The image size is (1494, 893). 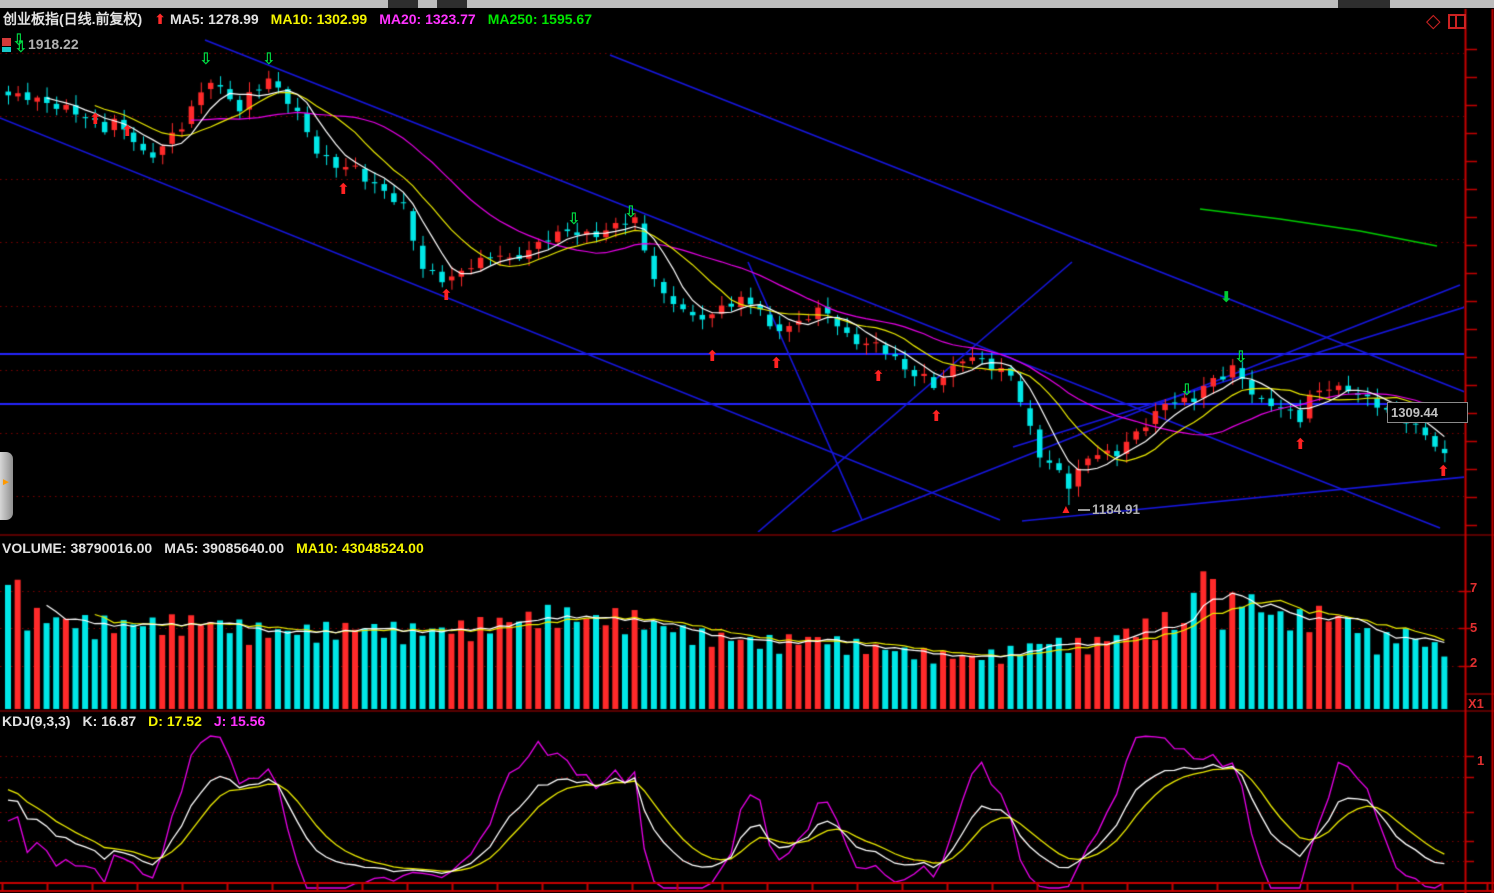 What do you see at coordinates (77, 548) in the screenshot?
I see `volume-value-label: VOLUME: 38790016.00` at bounding box center [77, 548].